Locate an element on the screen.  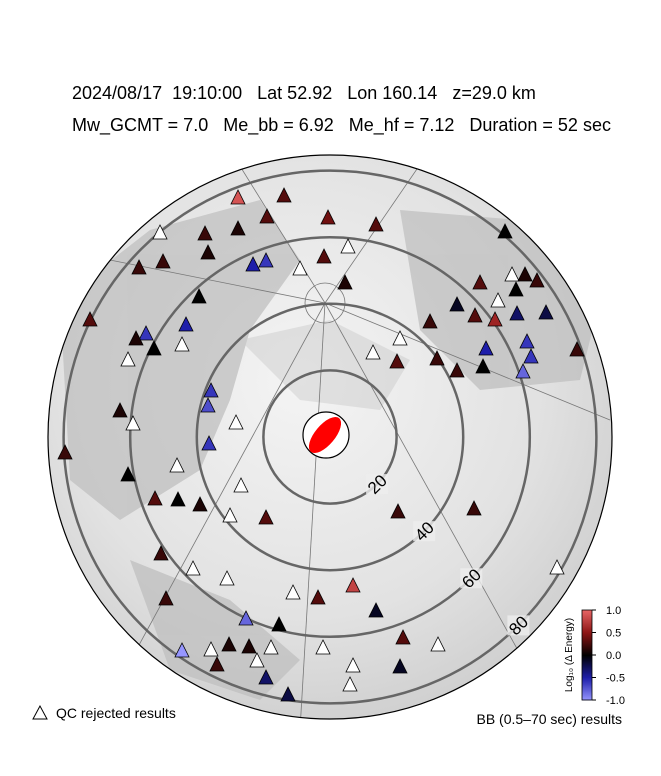
distance-ring is located at coordinates (330, 437).